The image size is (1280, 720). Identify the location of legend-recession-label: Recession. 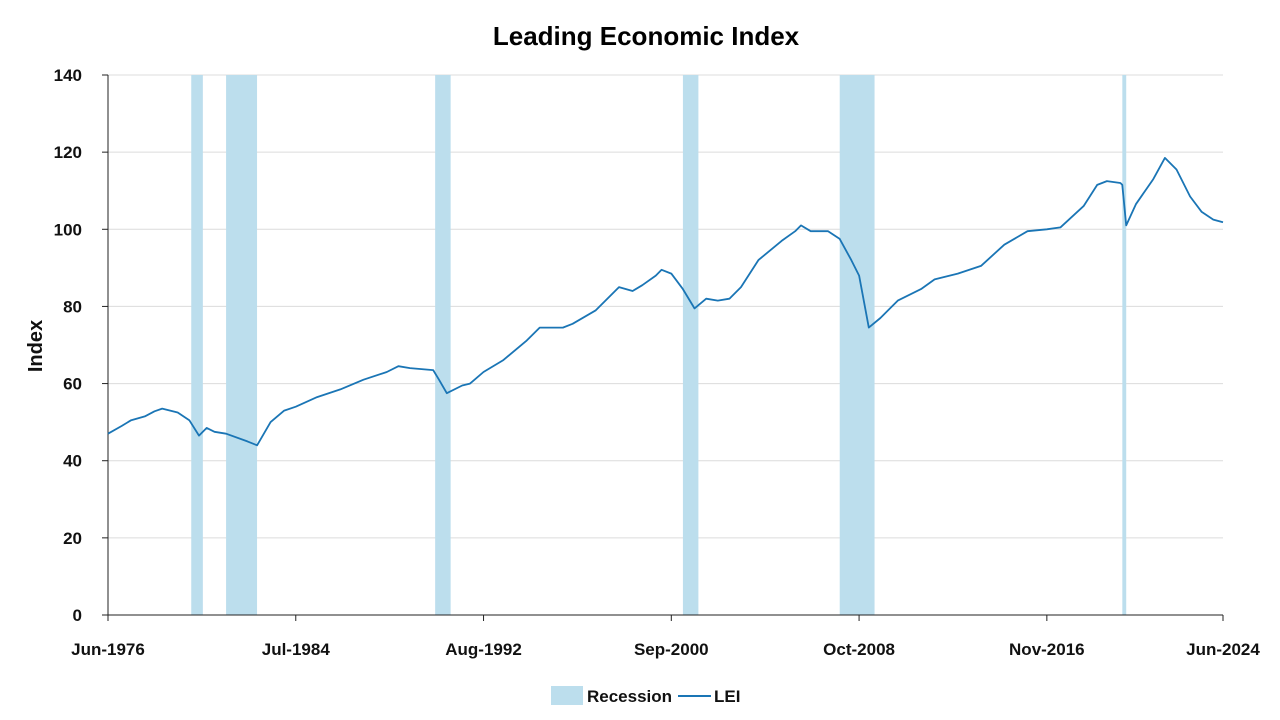
(629, 696).